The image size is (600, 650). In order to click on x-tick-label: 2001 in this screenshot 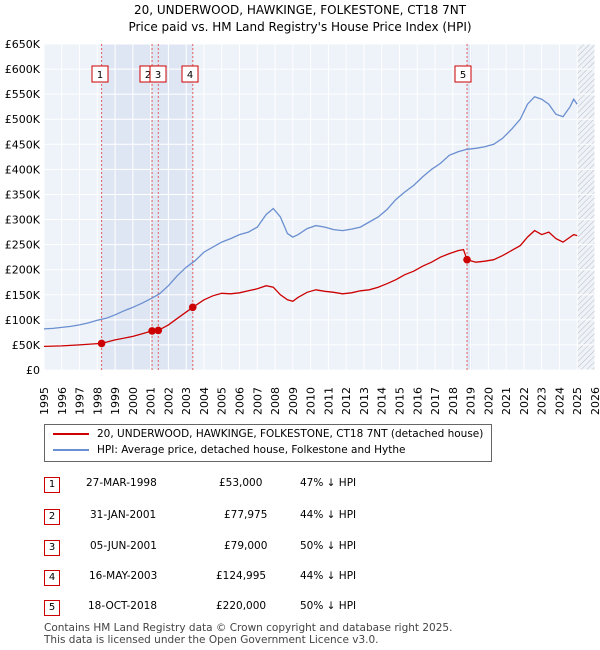, I will do `click(151, 401)`.